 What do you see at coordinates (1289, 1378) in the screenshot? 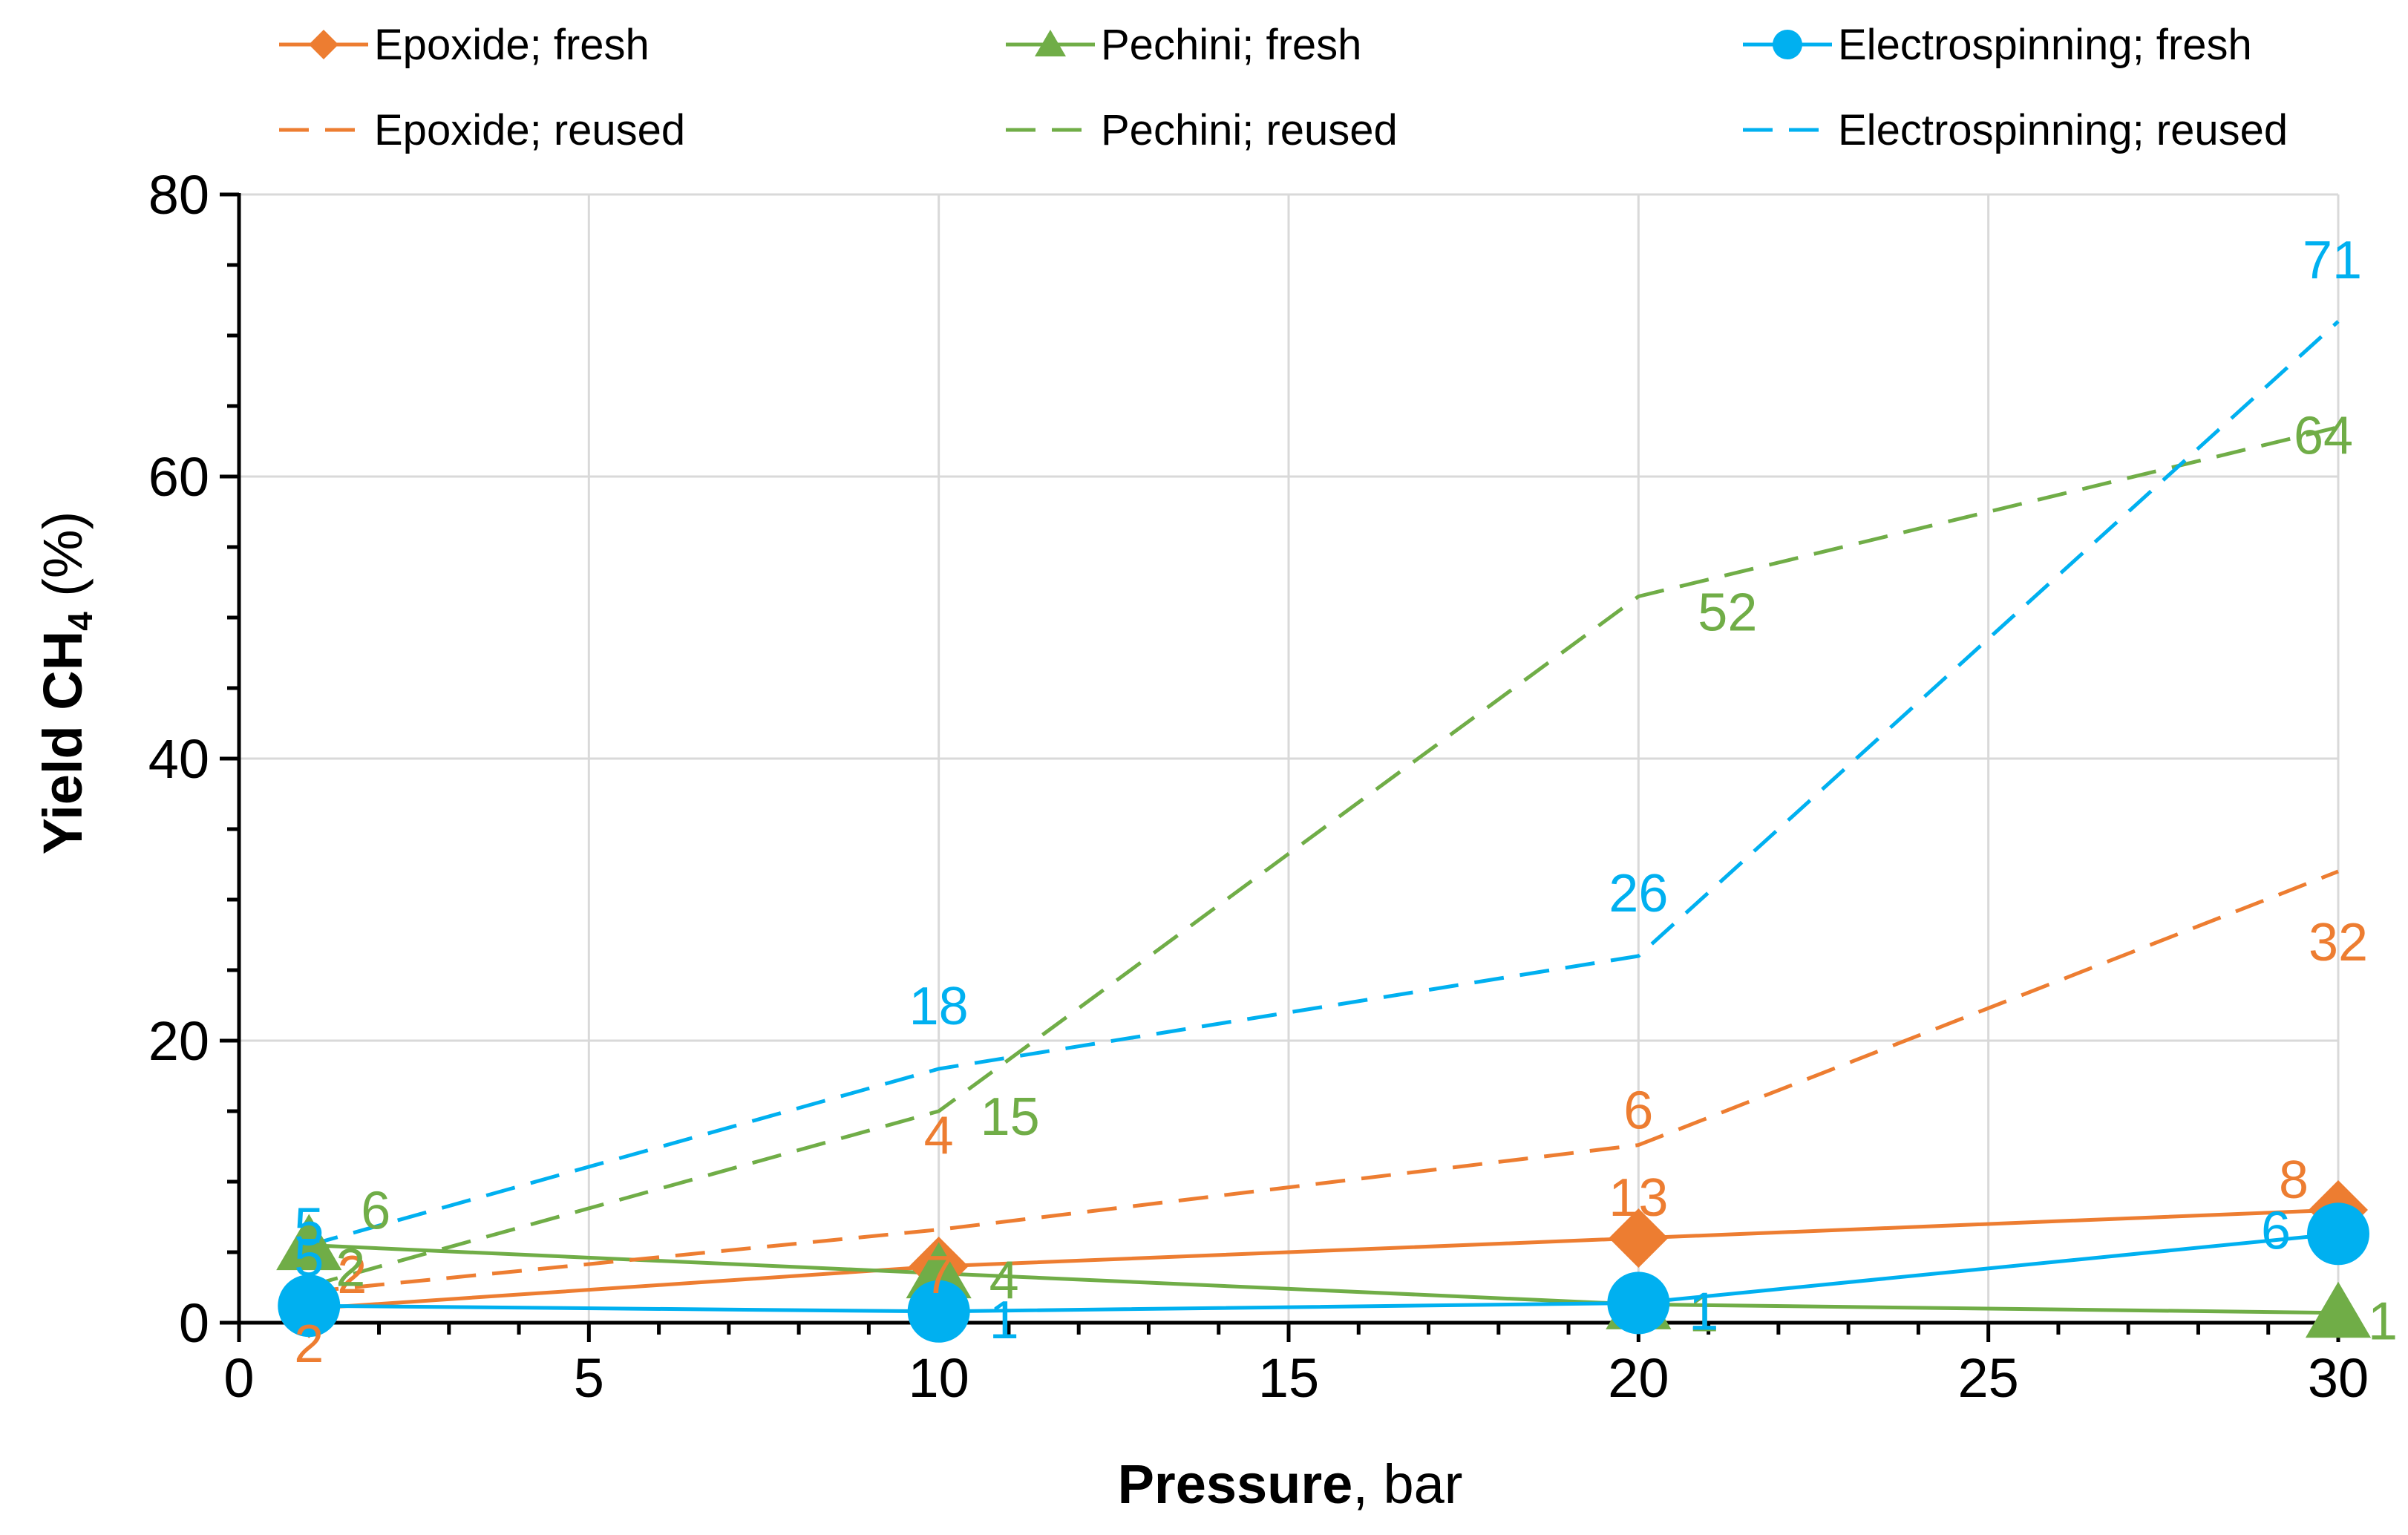
I see `x-tick-label-15: 15` at bounding box center [1289, 1378].